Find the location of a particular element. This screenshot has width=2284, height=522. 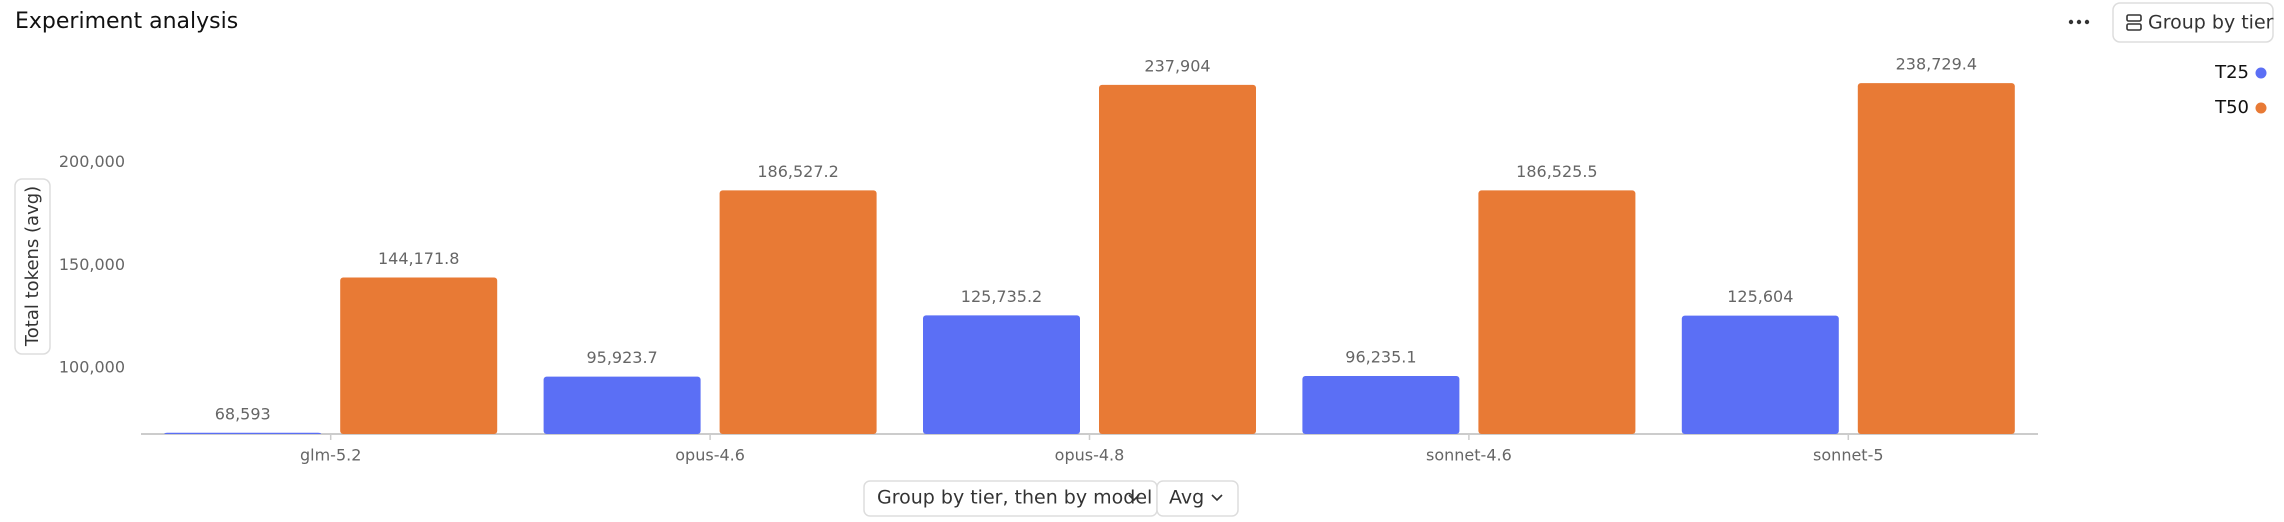

group-button-label: Group by tier is located at coordinates (2211, 23).